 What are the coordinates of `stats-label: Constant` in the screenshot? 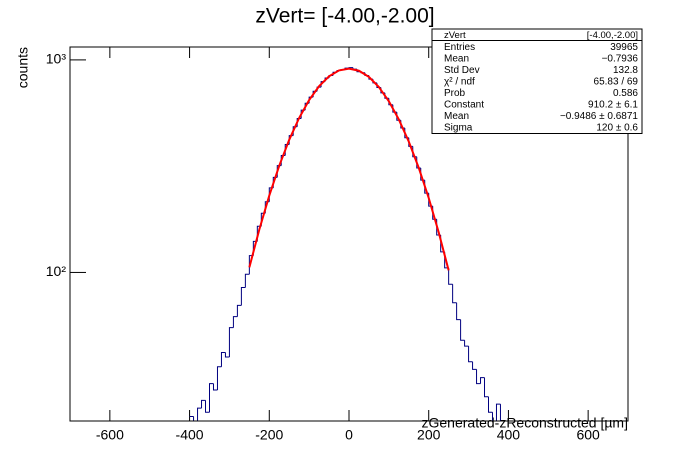 It's located at (464, 104).